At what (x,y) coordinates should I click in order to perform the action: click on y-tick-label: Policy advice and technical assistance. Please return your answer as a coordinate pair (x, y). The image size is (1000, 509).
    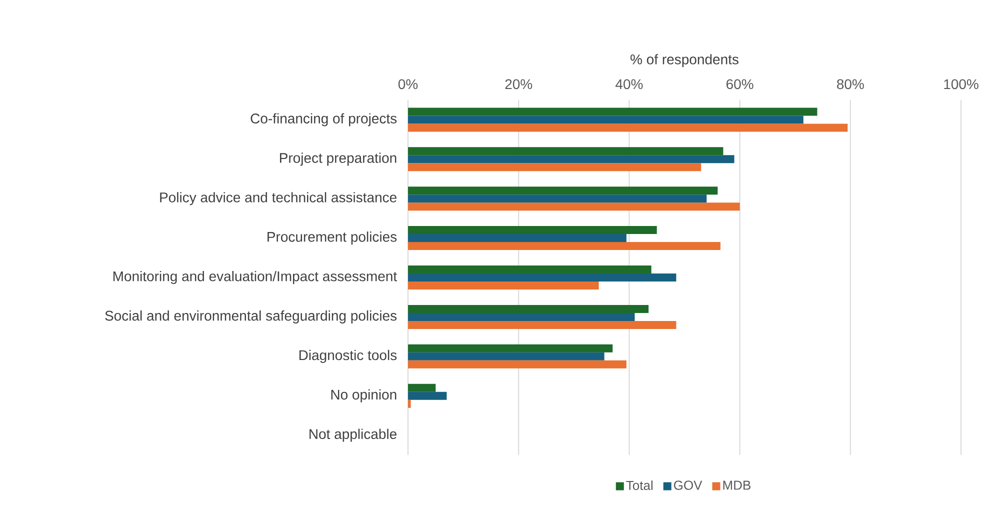
    Looking at the image, I should click on (278, 199).